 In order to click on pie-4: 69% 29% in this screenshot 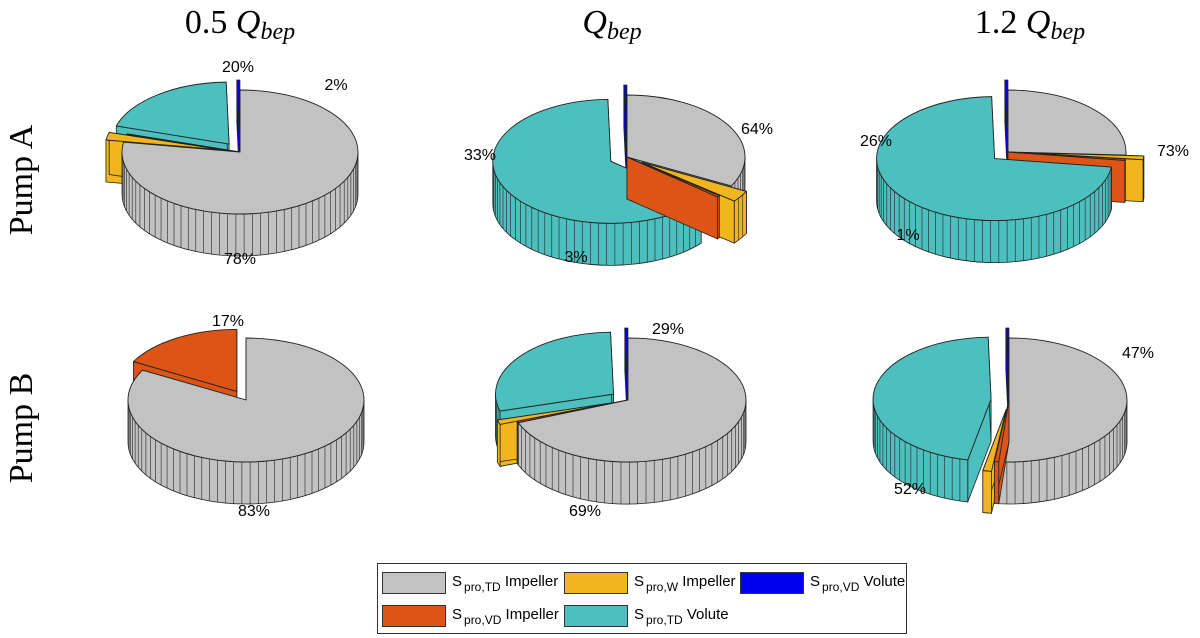, I will do `click(621, 420)`.